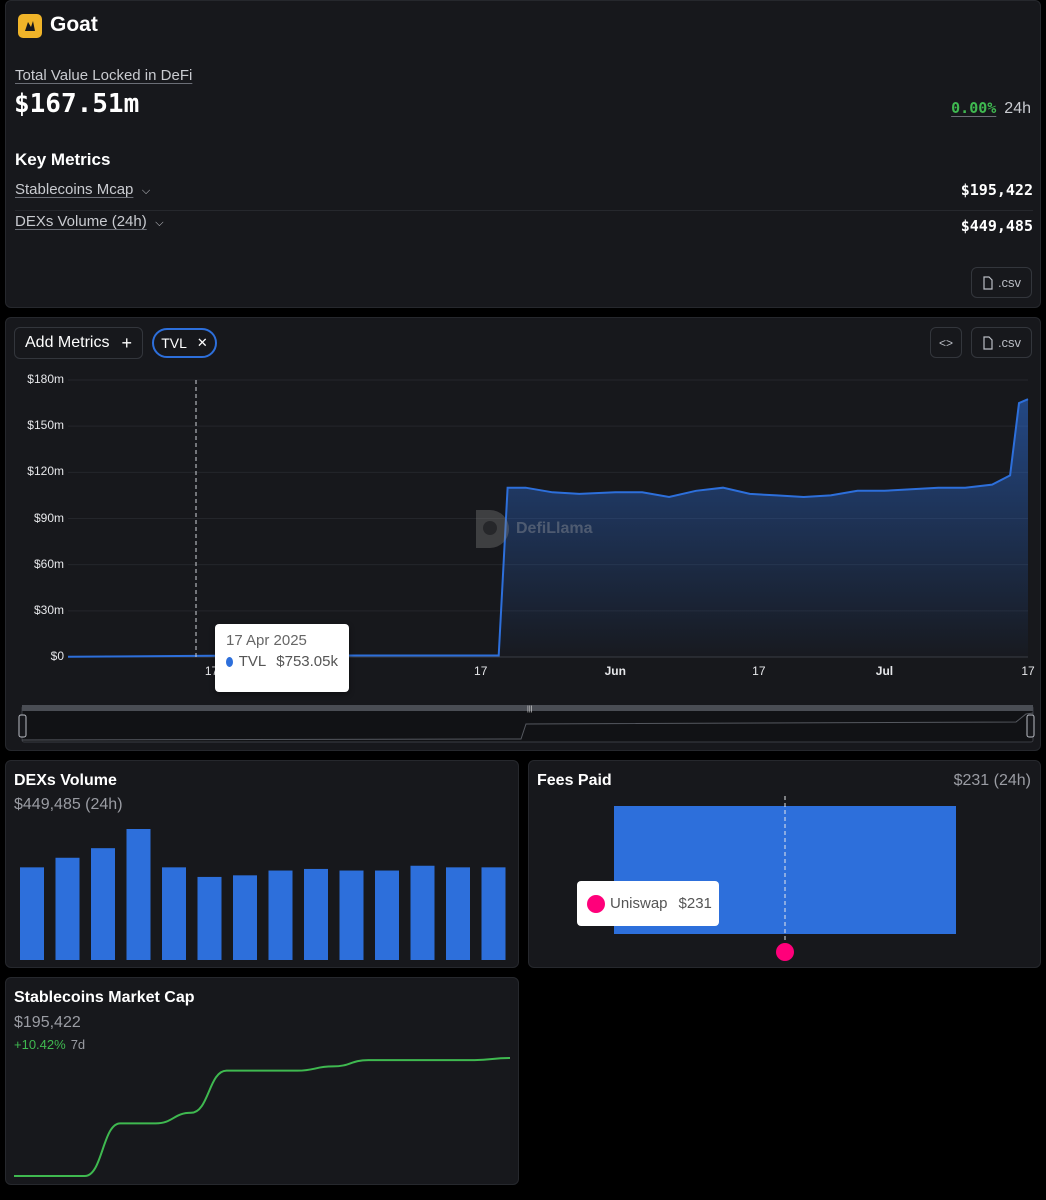 This screenshot has height=1200, width=1046. I want to click on tvl-chip: TVL ✕, so click(184, 343).